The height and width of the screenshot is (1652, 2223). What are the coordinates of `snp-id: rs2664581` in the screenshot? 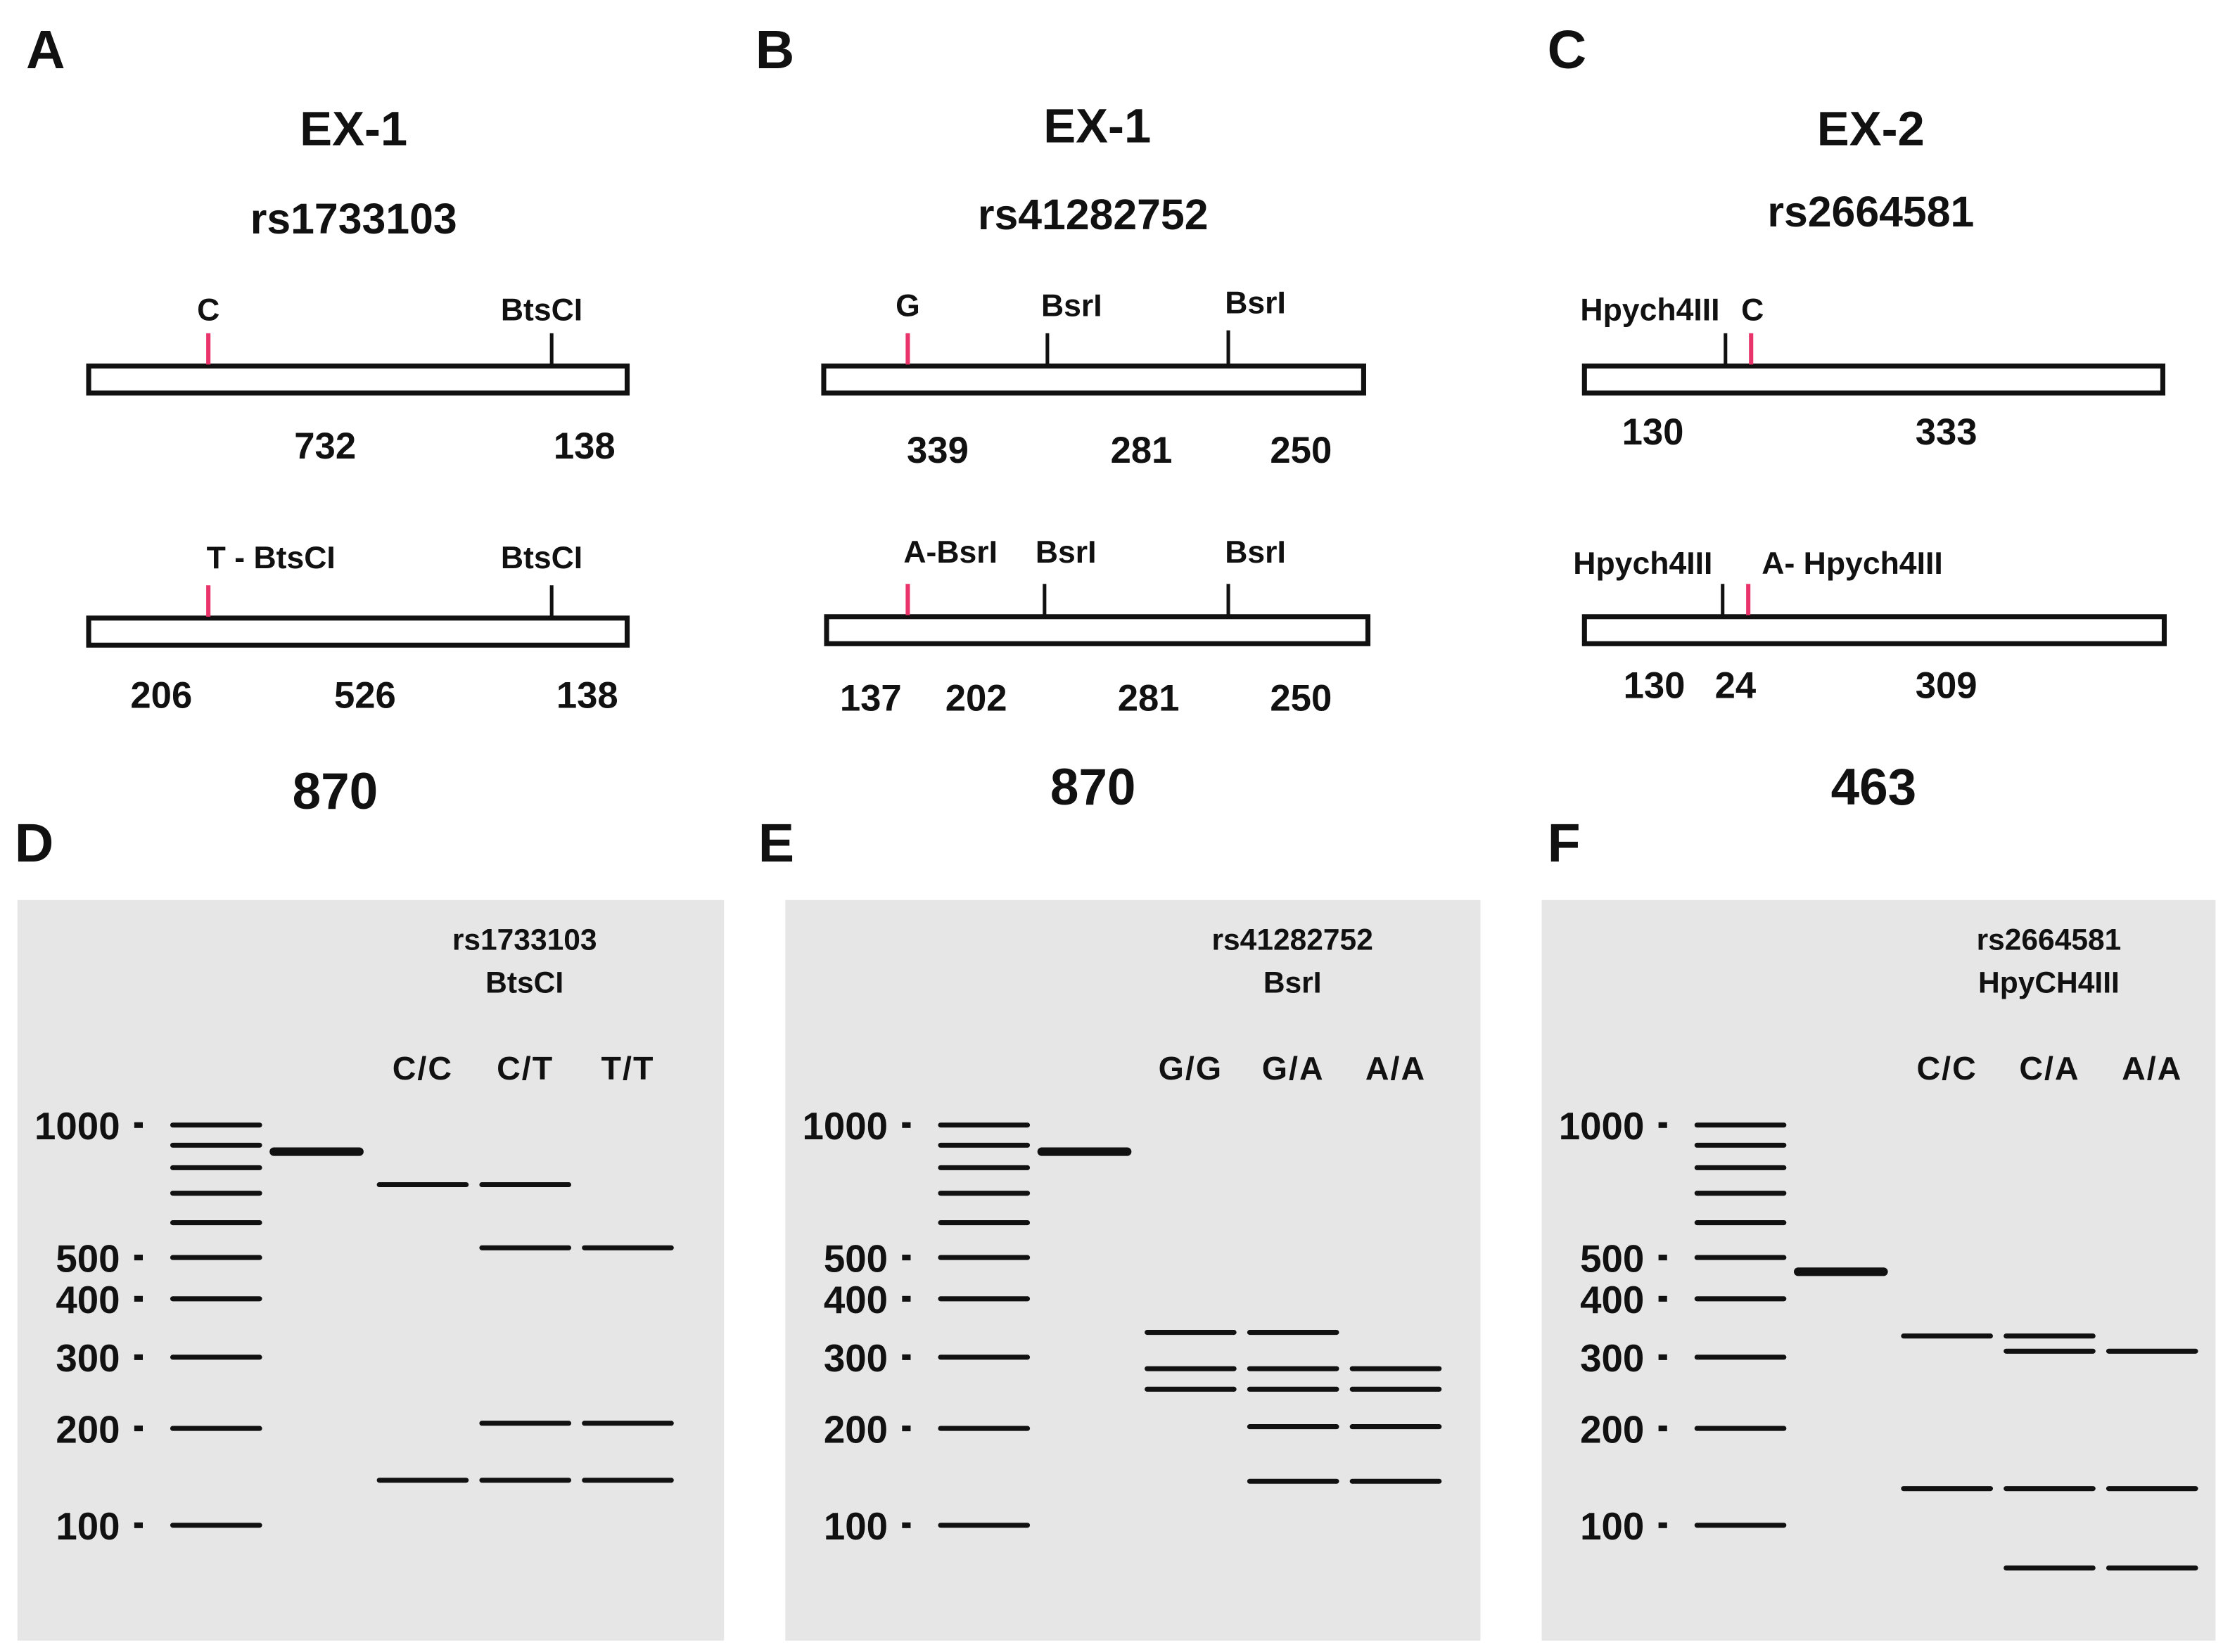 It's located at (1870, 212).